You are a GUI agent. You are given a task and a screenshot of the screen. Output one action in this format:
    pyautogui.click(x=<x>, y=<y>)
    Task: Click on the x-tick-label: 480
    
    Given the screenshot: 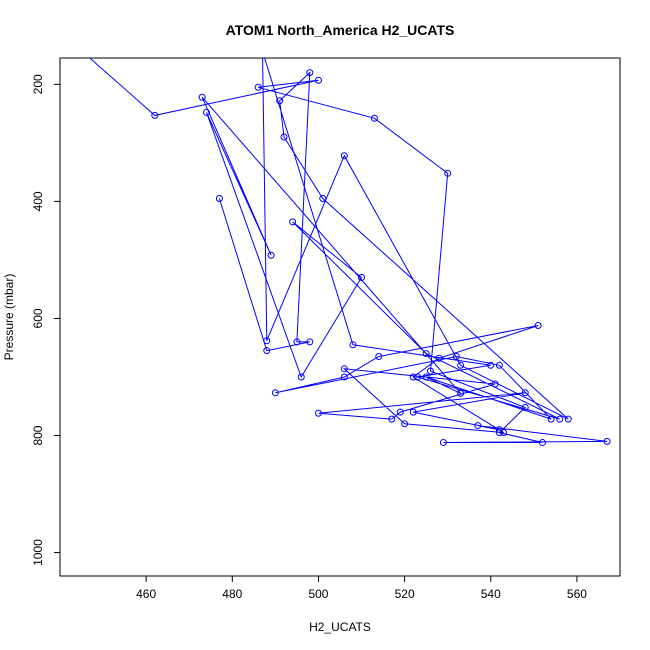 What is the action you would take?
    pyautogui.click(x=232, y=594)
    